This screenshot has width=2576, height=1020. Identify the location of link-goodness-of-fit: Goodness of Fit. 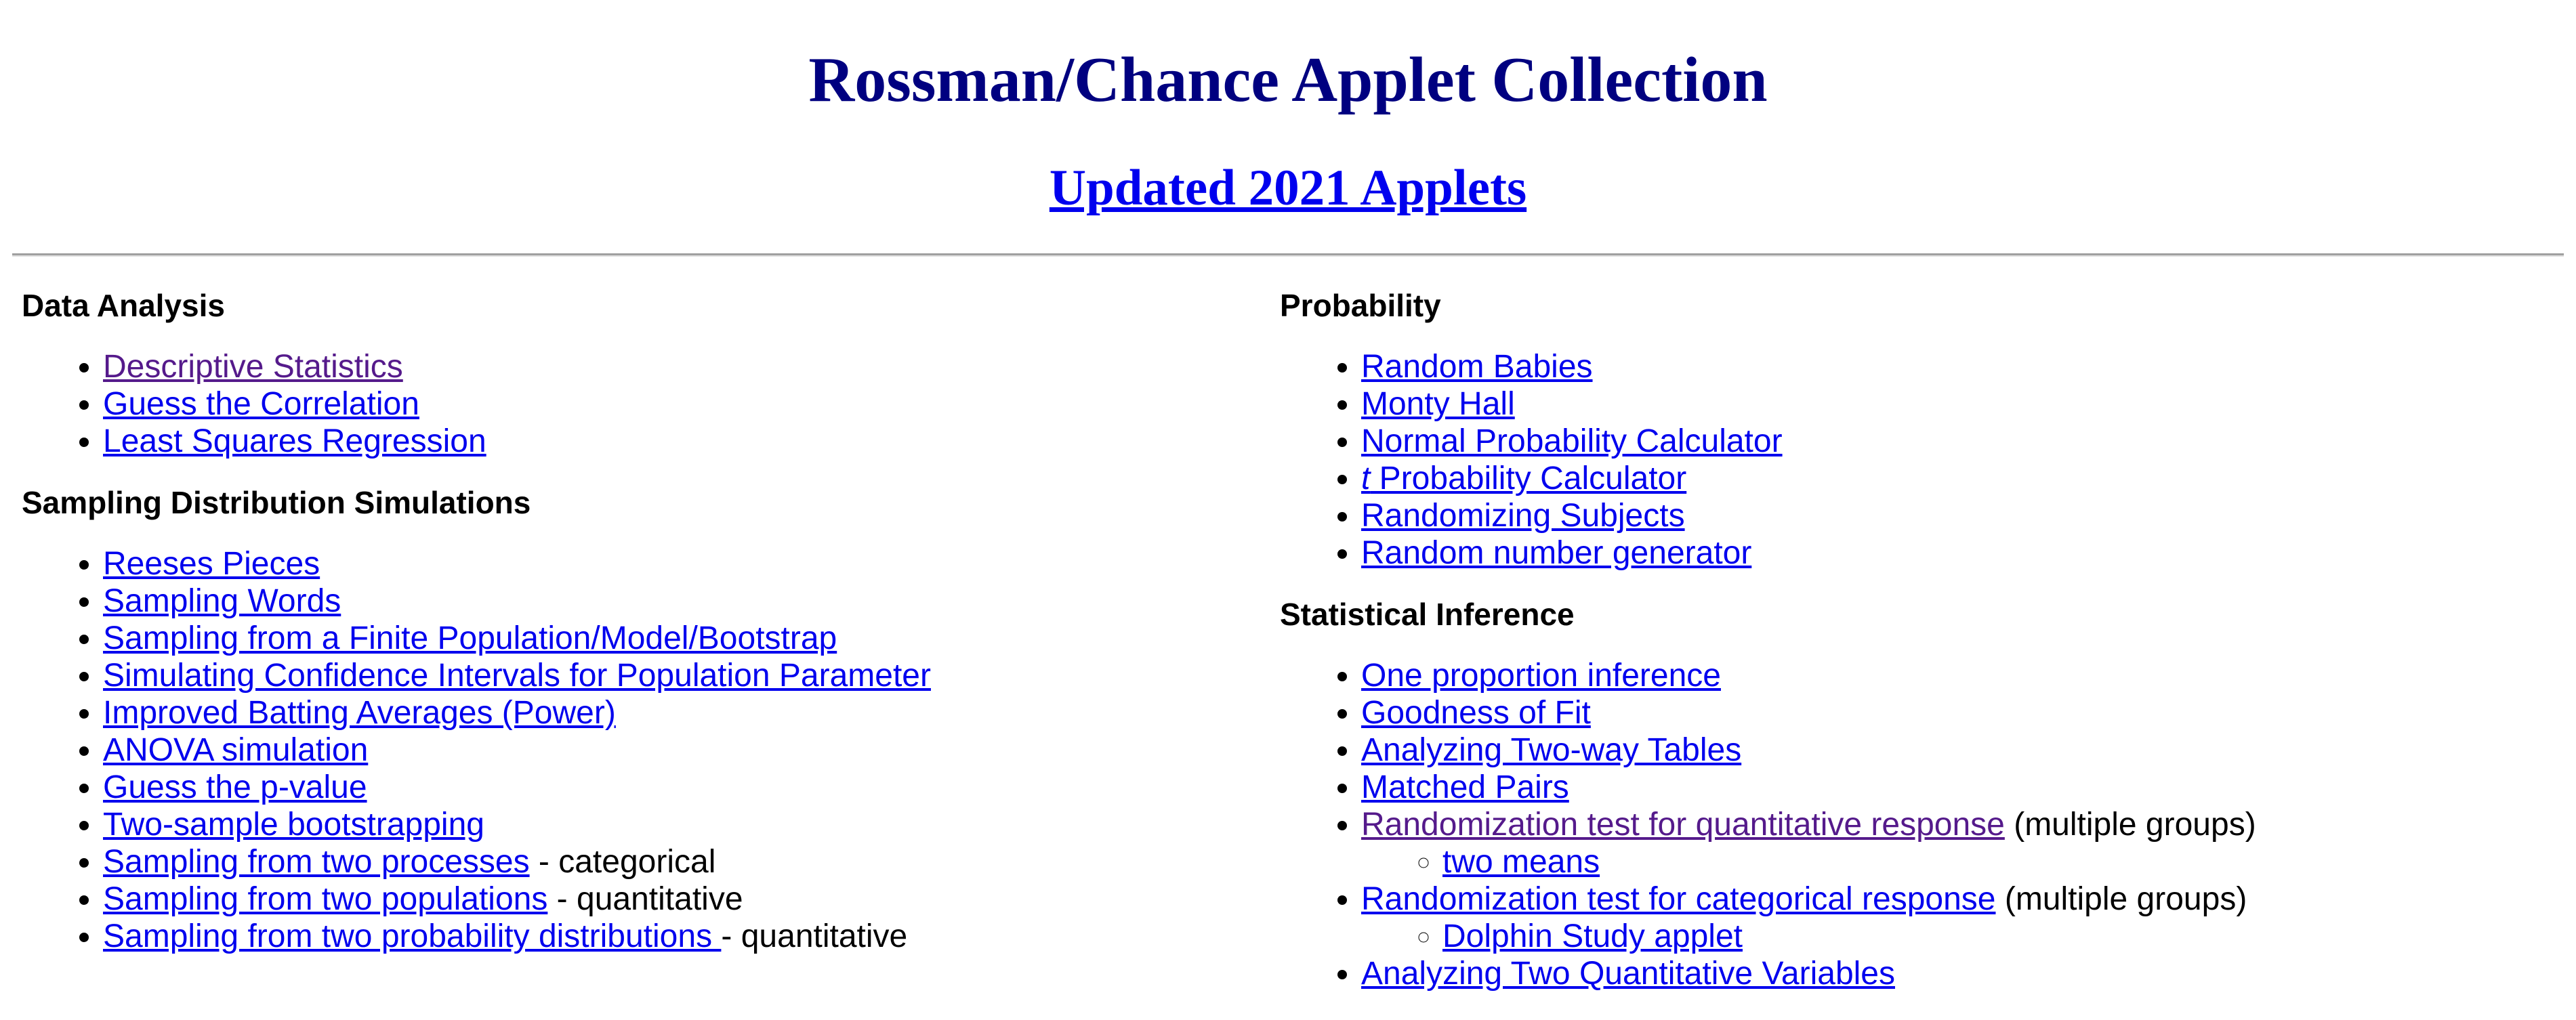
(1476, 713).